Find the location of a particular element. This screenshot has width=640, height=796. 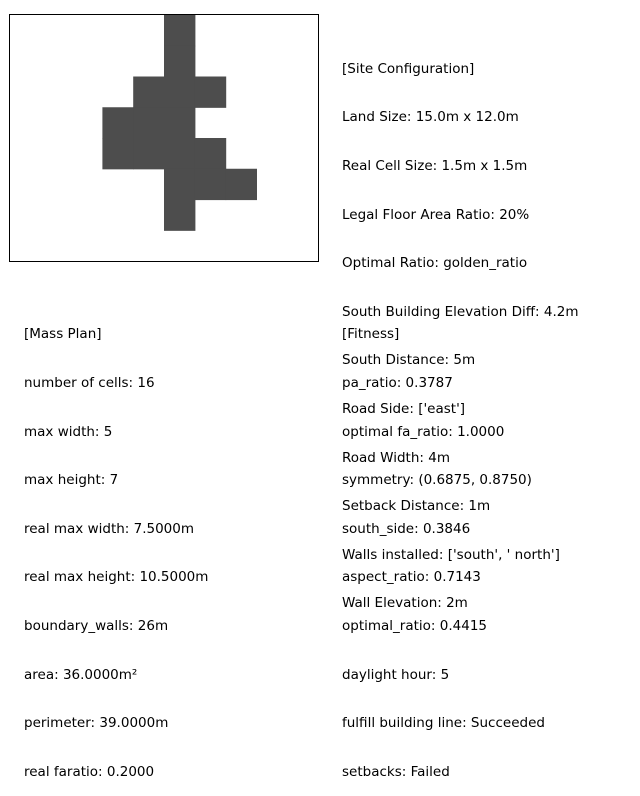

fitness-line: south_side: 0.3846 is located at coordinates (406, 528).